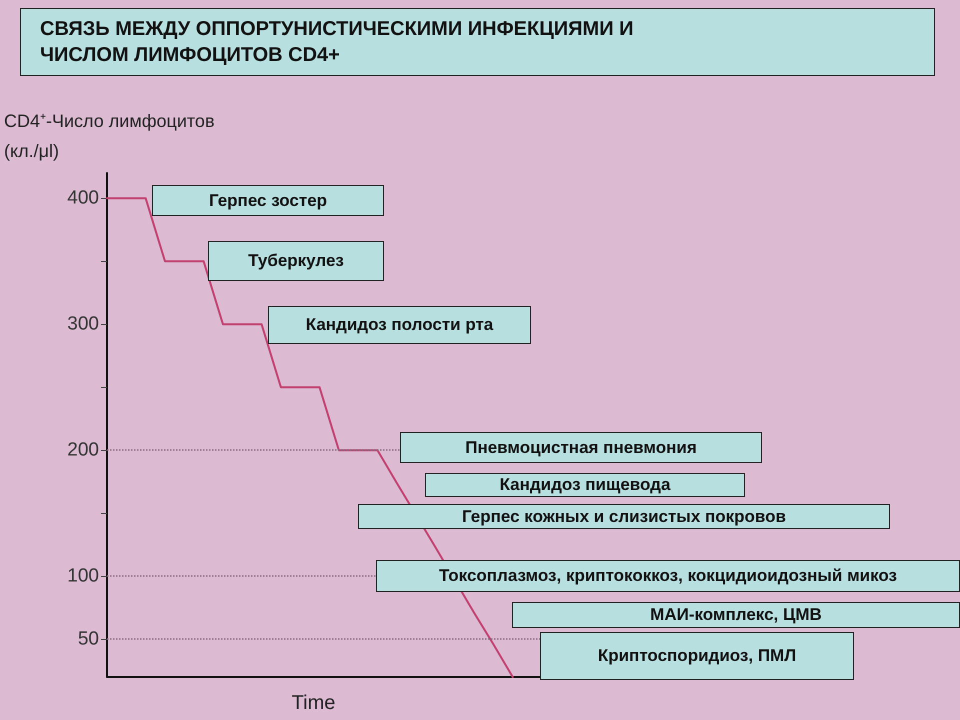  Describe the element at coordinates (314, 703) in the screenshot. I see `x-axis-title: Time` at that location.